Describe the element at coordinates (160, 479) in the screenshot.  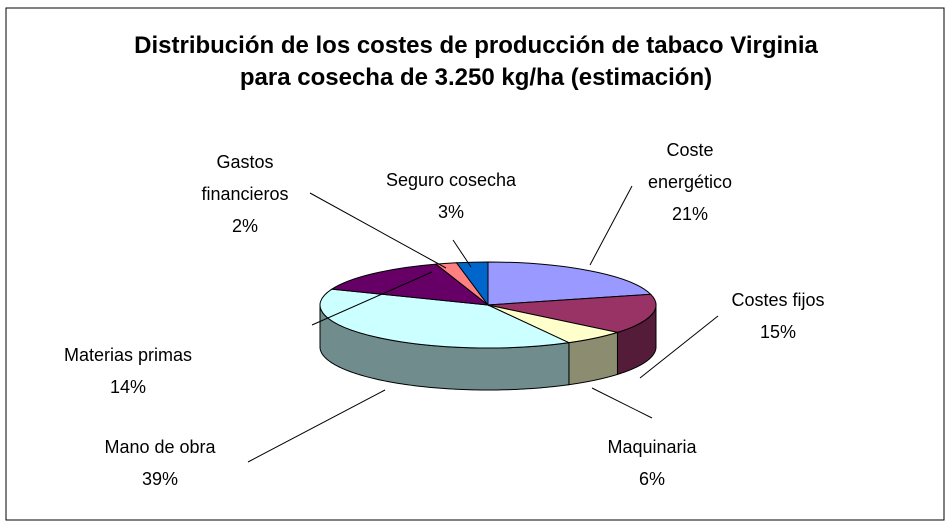
I see `label-value: 39%` at that location.